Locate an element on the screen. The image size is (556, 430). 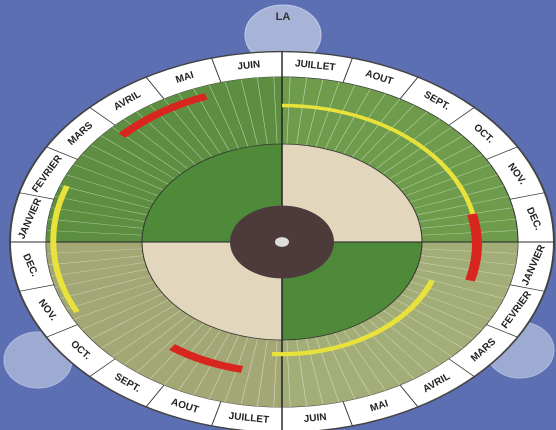
month-label: MAI is located at coordinates (184, 78).